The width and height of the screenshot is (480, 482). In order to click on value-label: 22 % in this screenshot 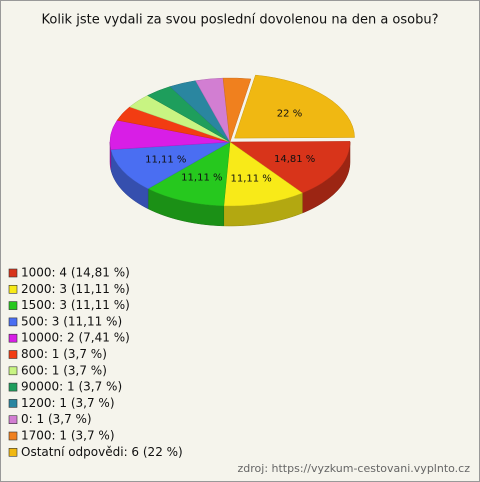, I will do `click(289, 113)`.